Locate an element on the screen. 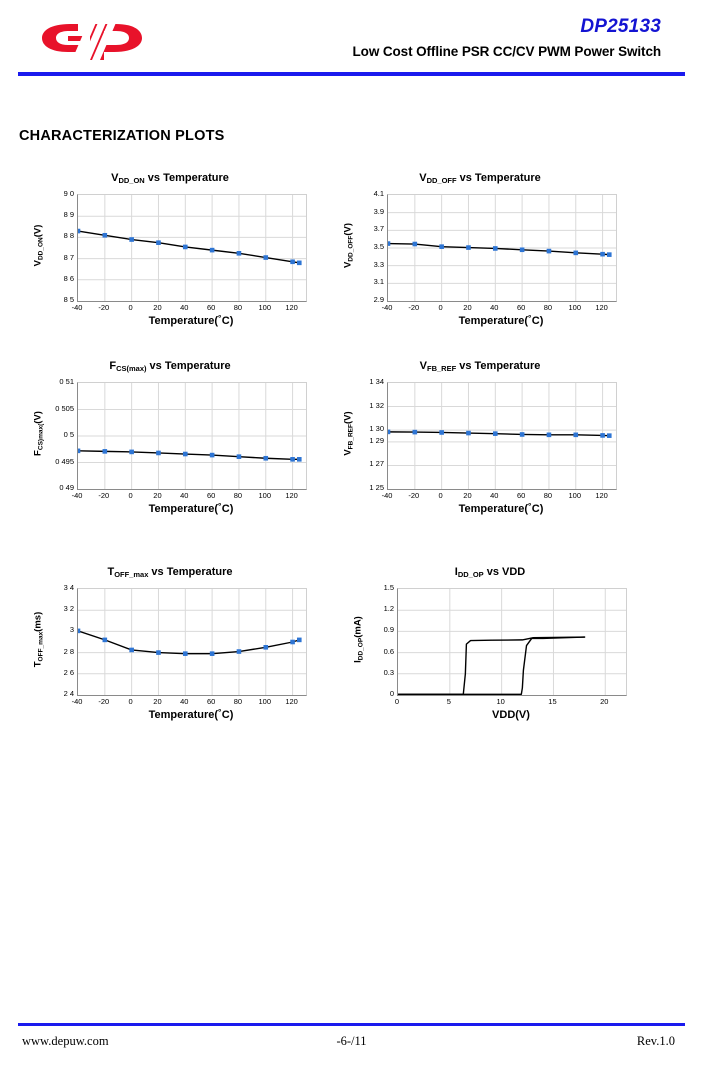 The image size is (703, 1066). y-tick-label: 0 49 is located at coordinates (66, 487).